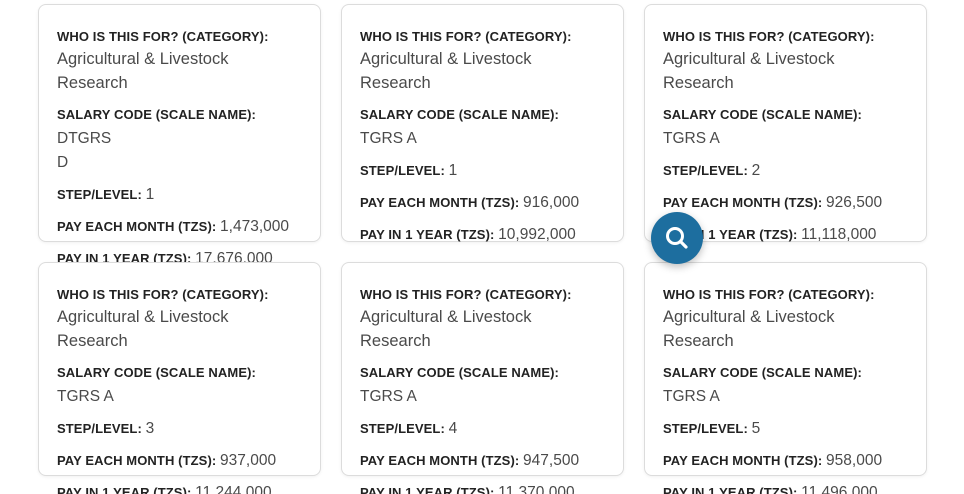  I want to click on step-value: 4, so click(453, 428).